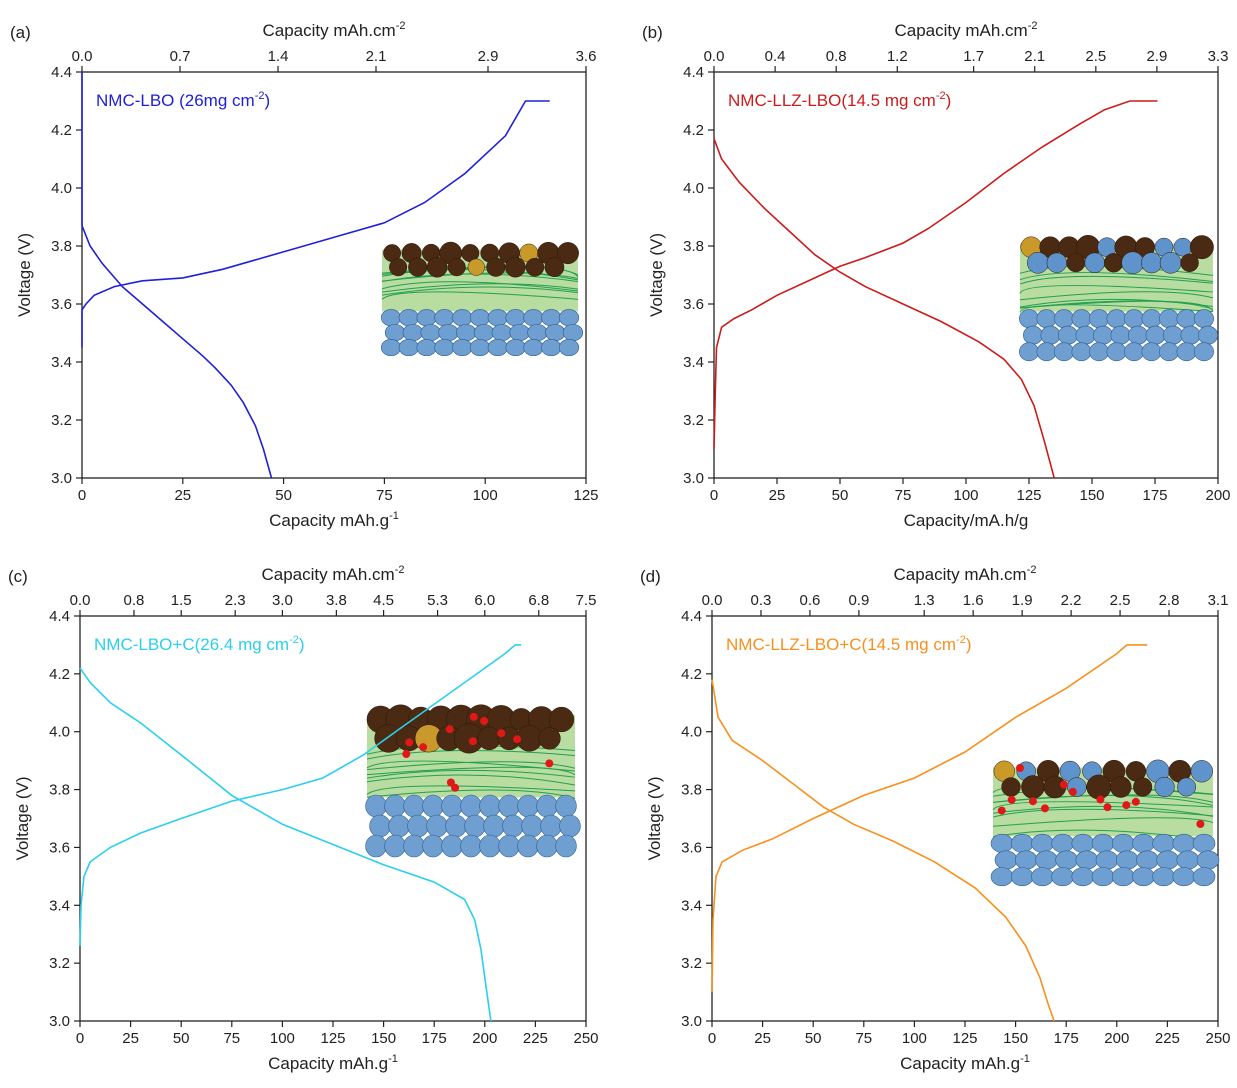 The height and width of the screenshot is (1088, 1237). I want to click on x-axis-label: Capacity/mA.h/g, so click(966, 520).